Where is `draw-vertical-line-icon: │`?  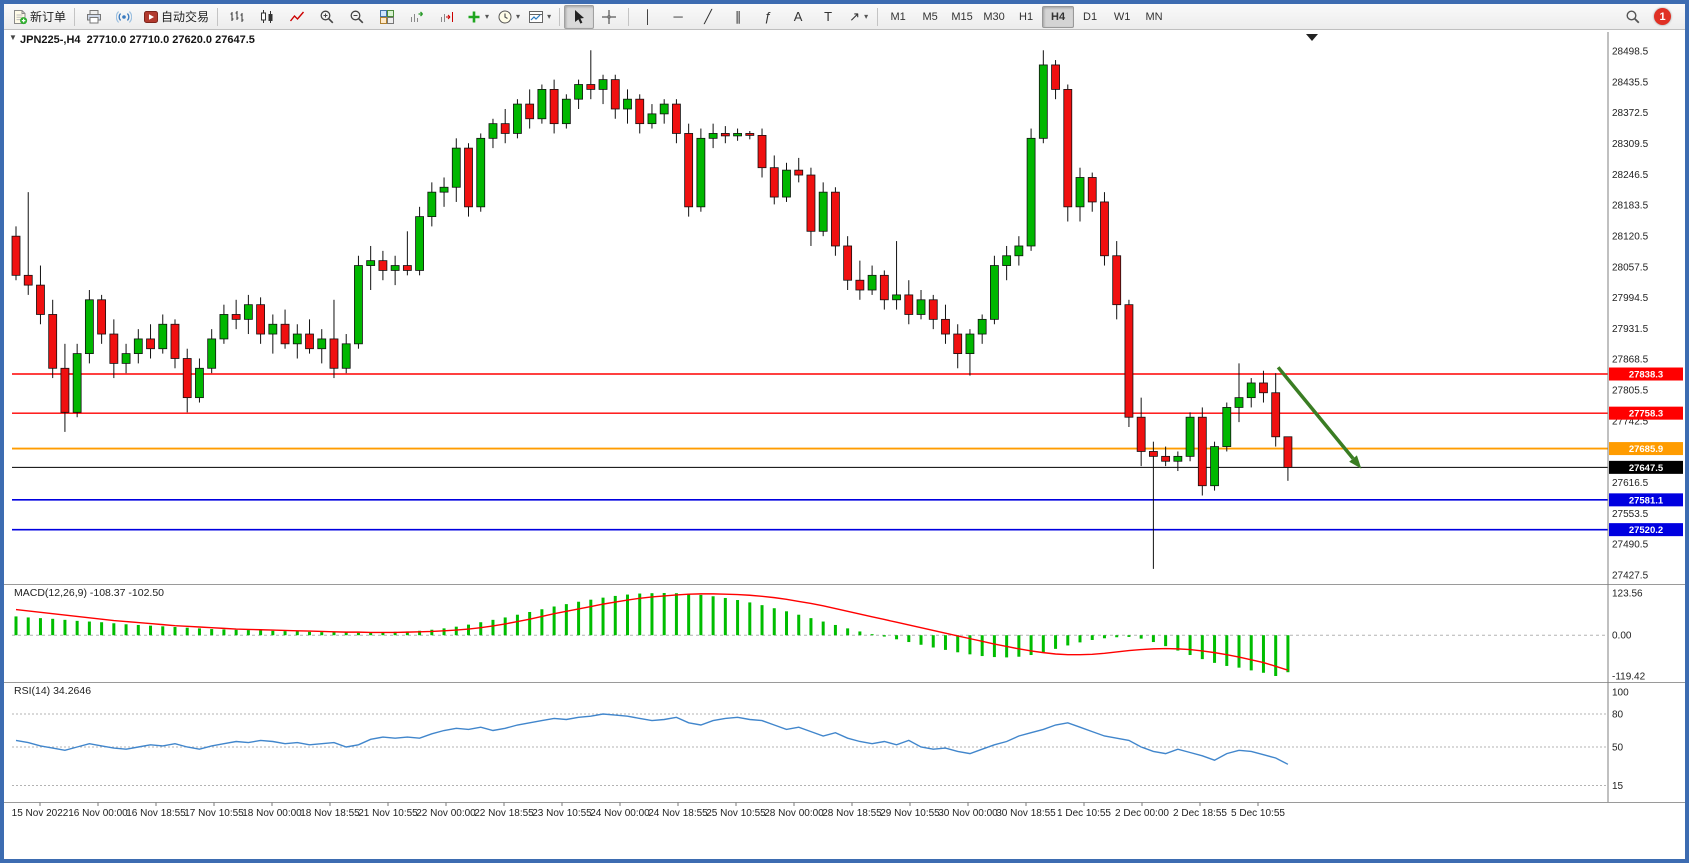 draw-vertical-line-icon: │ is located at coordinates (648, 16).